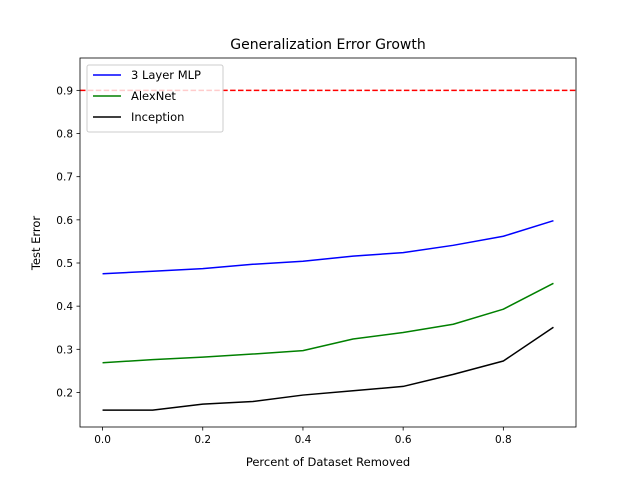  I want to click on x-tick-label: 0.6, so click(403, 440).